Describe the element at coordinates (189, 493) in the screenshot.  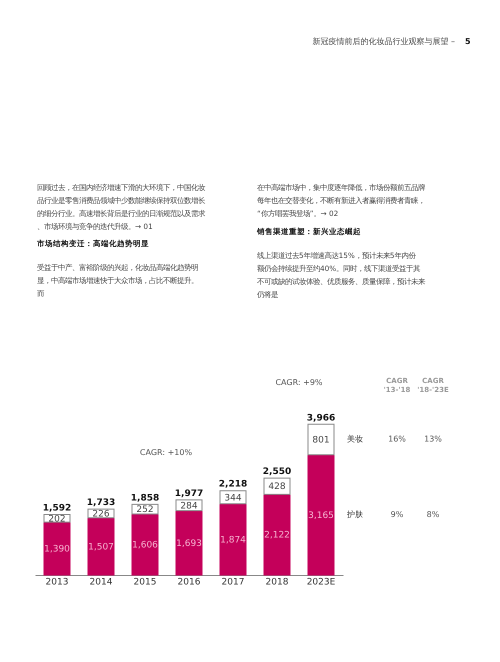
I see `total-label: 1,977` at that location.